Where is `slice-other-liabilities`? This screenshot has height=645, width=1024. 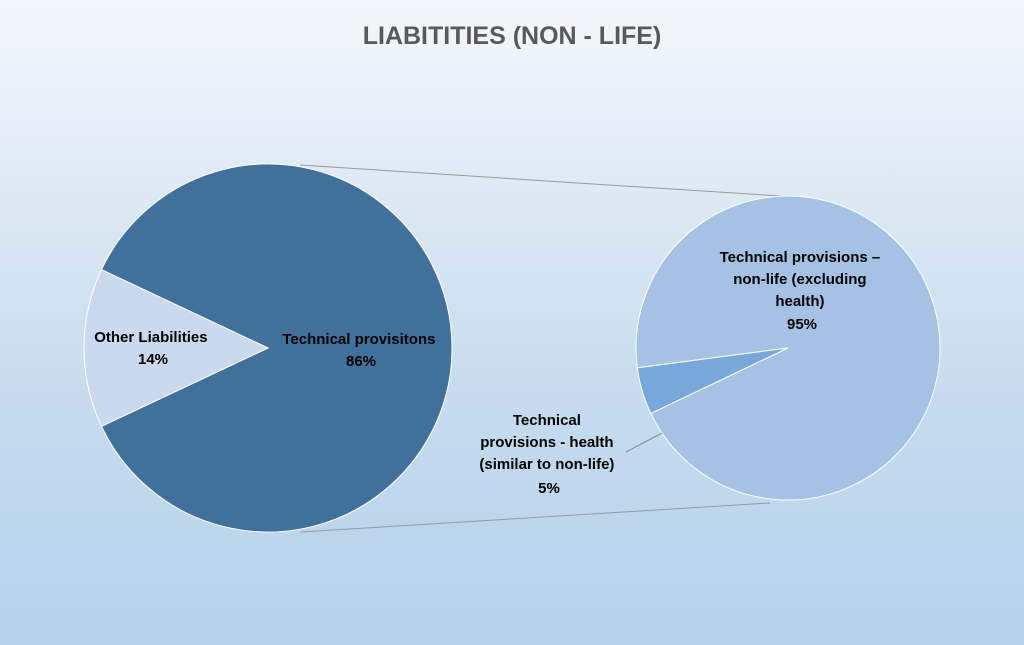
slice-other-liabilities is located at coordinates (176, 348).